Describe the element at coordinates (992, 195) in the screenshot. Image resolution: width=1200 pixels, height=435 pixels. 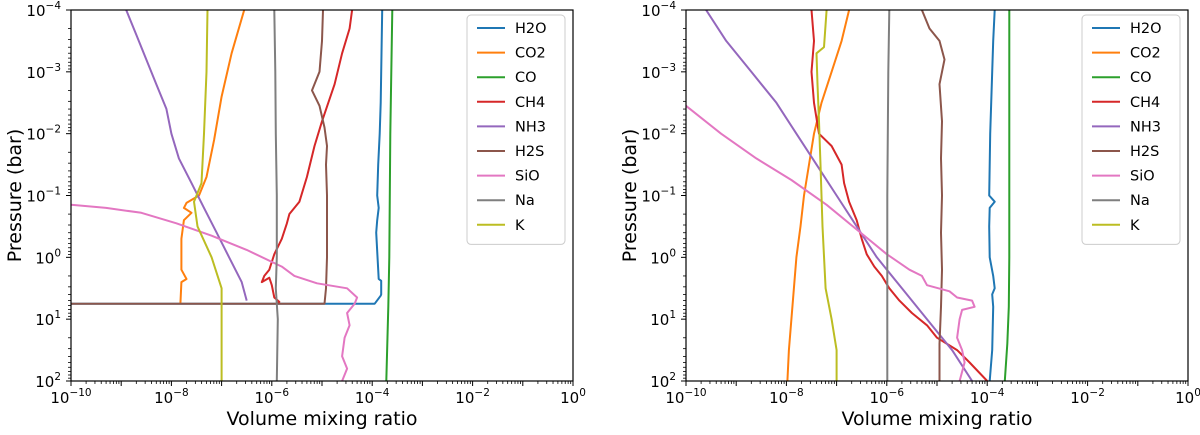
I see `series-line-h2o` at that location.